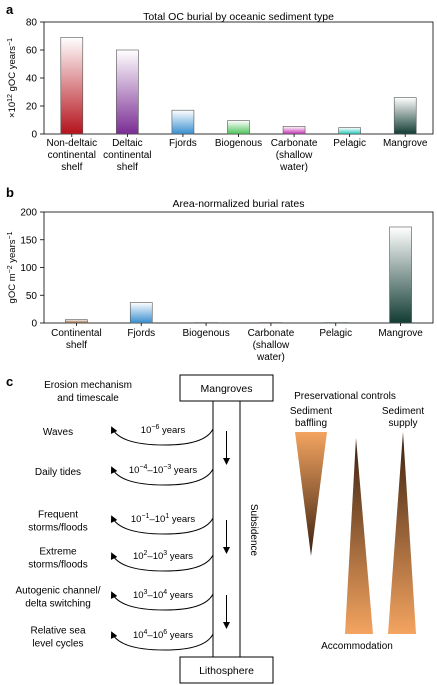 Image resolution: width=437 pixels, height=685 pixels. Describe the element at coordinates (402, 533) in the screenshot. I see `sediment-supply-triangle` at that location.